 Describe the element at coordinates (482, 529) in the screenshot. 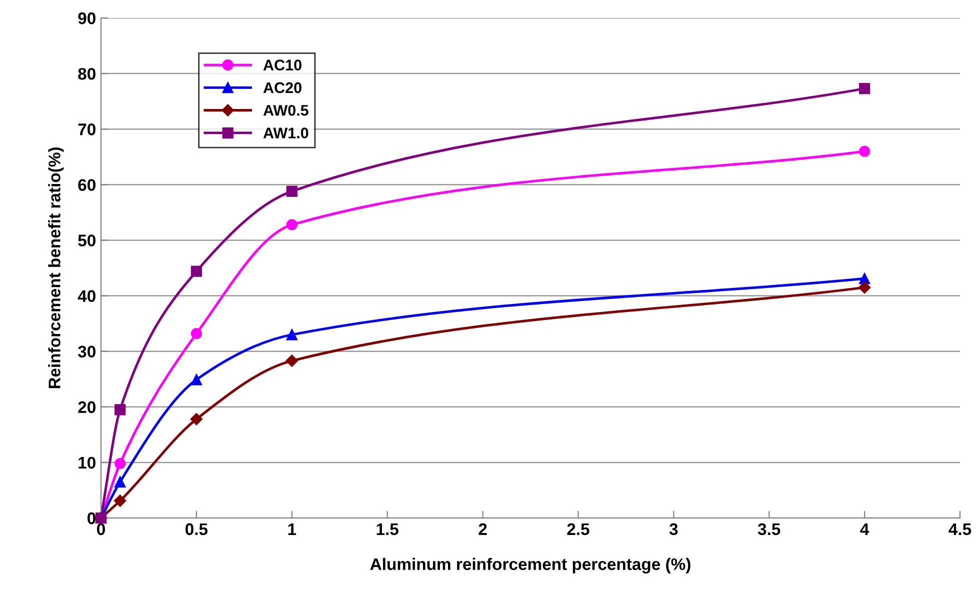

I see `x-tick-label: 2` at that location.